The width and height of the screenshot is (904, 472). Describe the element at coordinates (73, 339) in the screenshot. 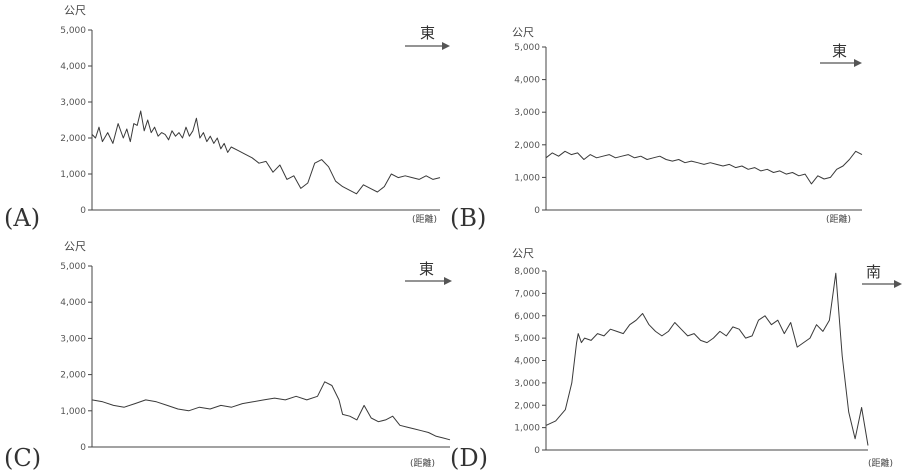

I see `panel-3-y-tick-label: 3,000` at that location.